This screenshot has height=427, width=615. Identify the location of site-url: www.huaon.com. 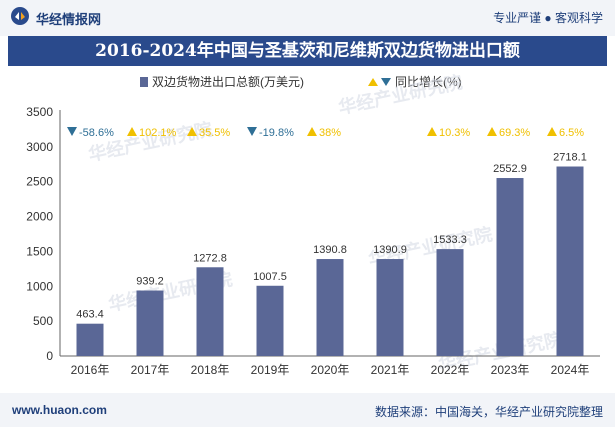
(59, 410).